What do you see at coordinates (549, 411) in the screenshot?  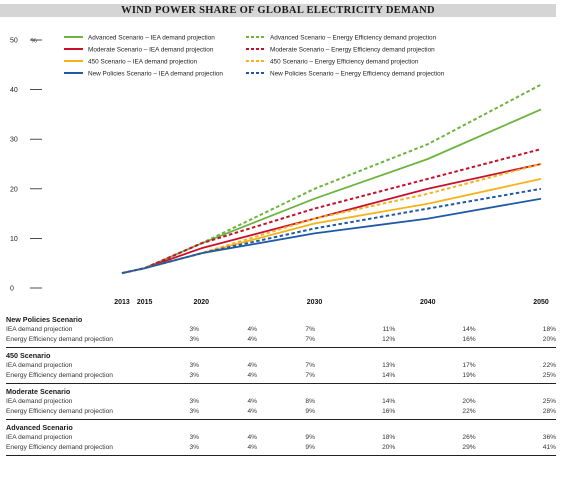 I see `table-cell: 28%` at bounding box center [549, 411].